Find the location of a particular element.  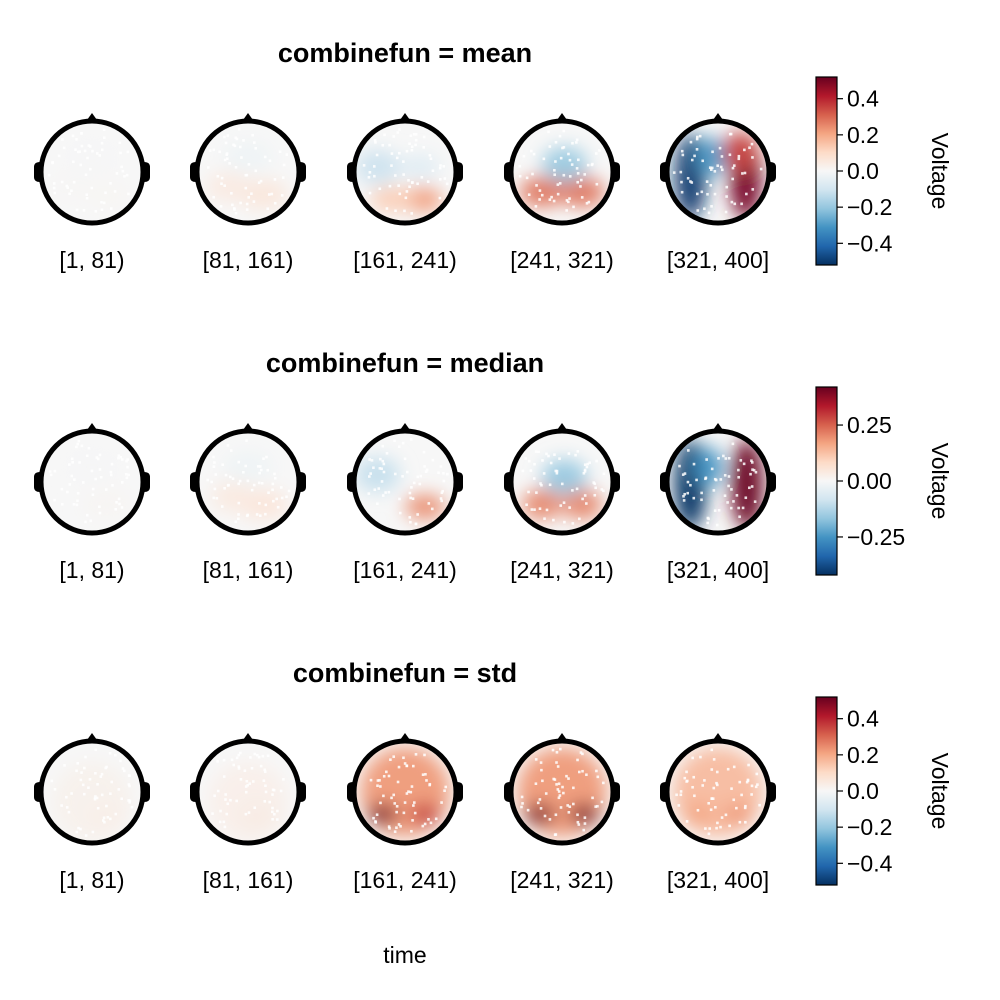

time-bin-label: [321, 400] is located at coordinates (718, 260).